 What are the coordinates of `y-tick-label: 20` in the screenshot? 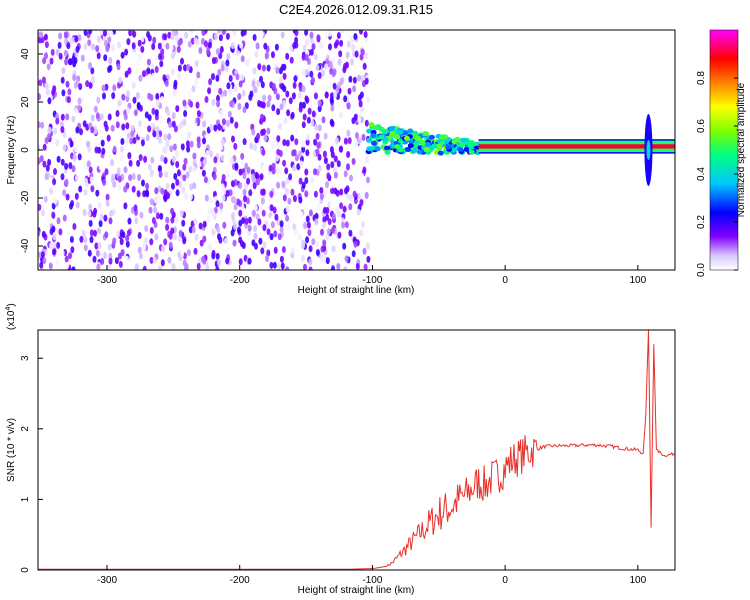 It's located at (25, 102).